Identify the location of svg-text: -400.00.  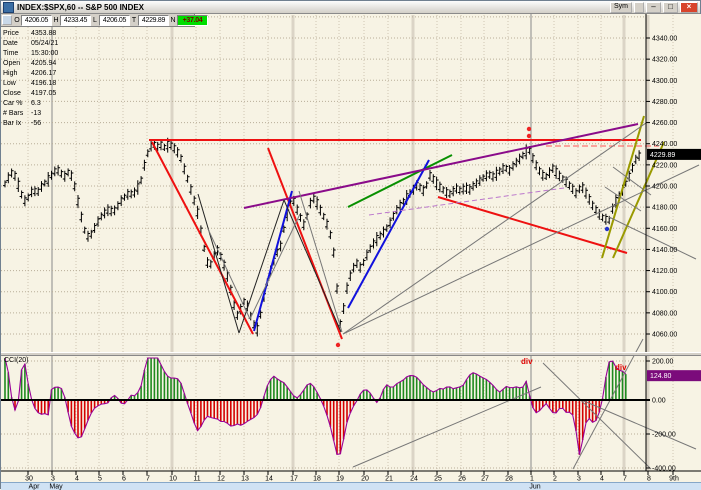
(664, 469).